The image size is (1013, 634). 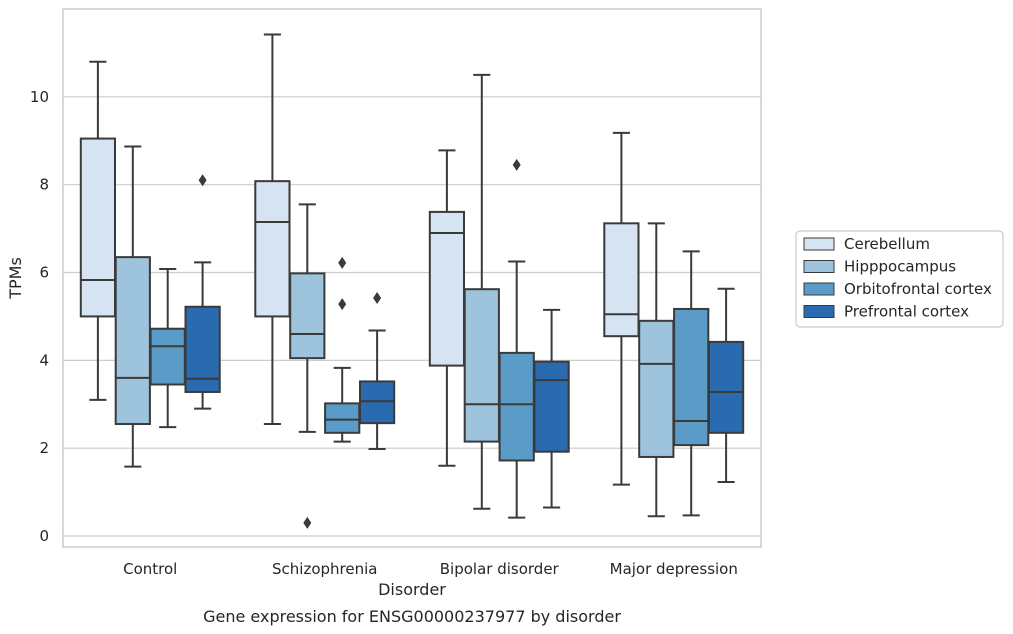 What do you see at coordinates (39, 97) in the screenshot?
I see `y-tick-label: 10` at bounding box center [39, 97].